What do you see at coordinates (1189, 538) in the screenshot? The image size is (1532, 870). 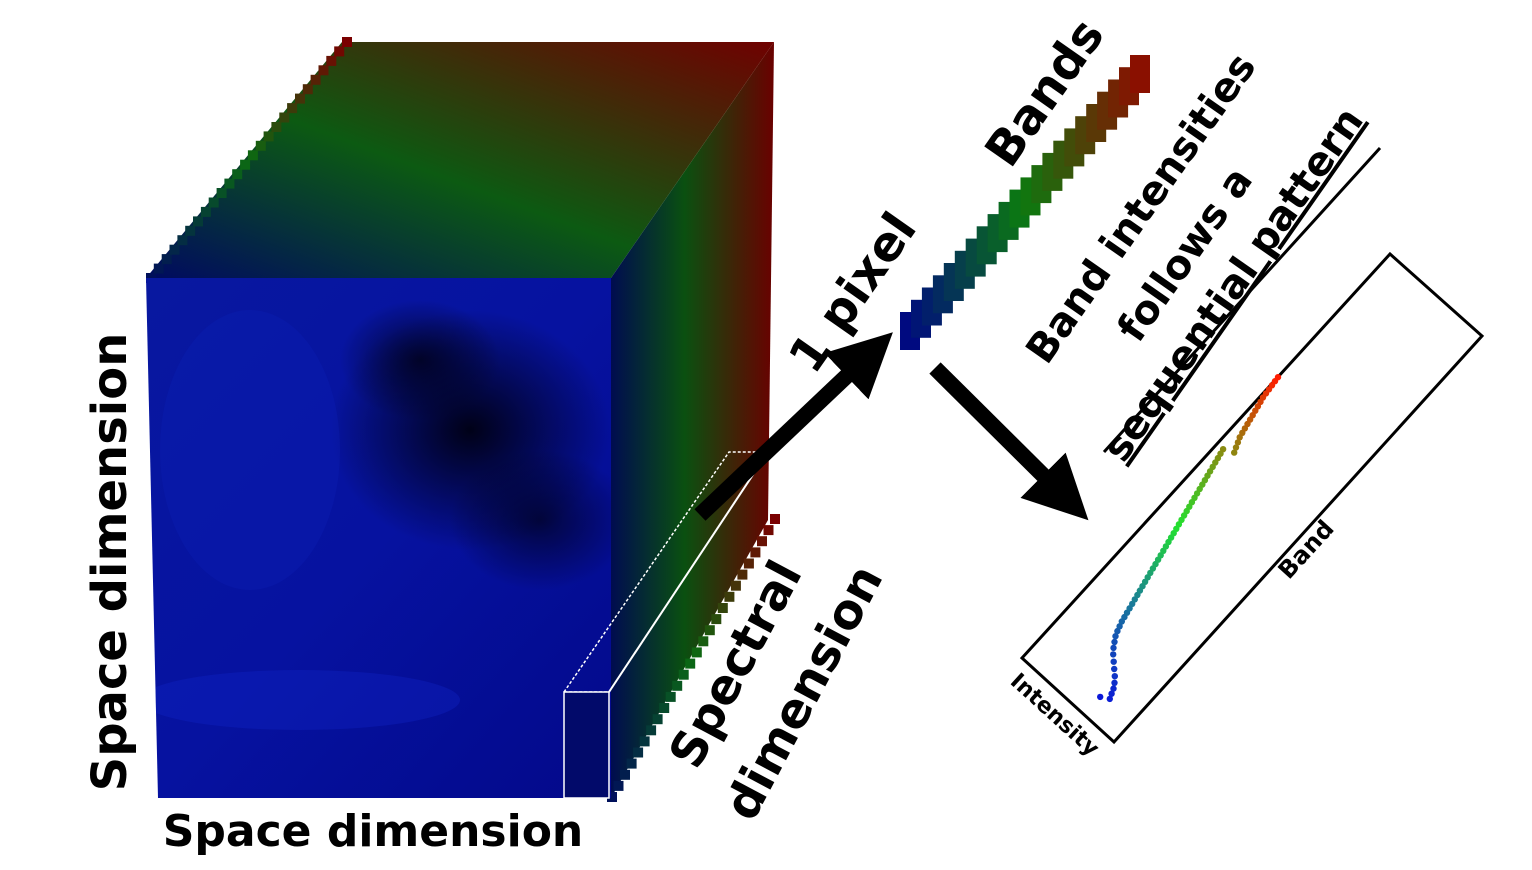 I see `plot-points` at bounding box center [1189, 538].